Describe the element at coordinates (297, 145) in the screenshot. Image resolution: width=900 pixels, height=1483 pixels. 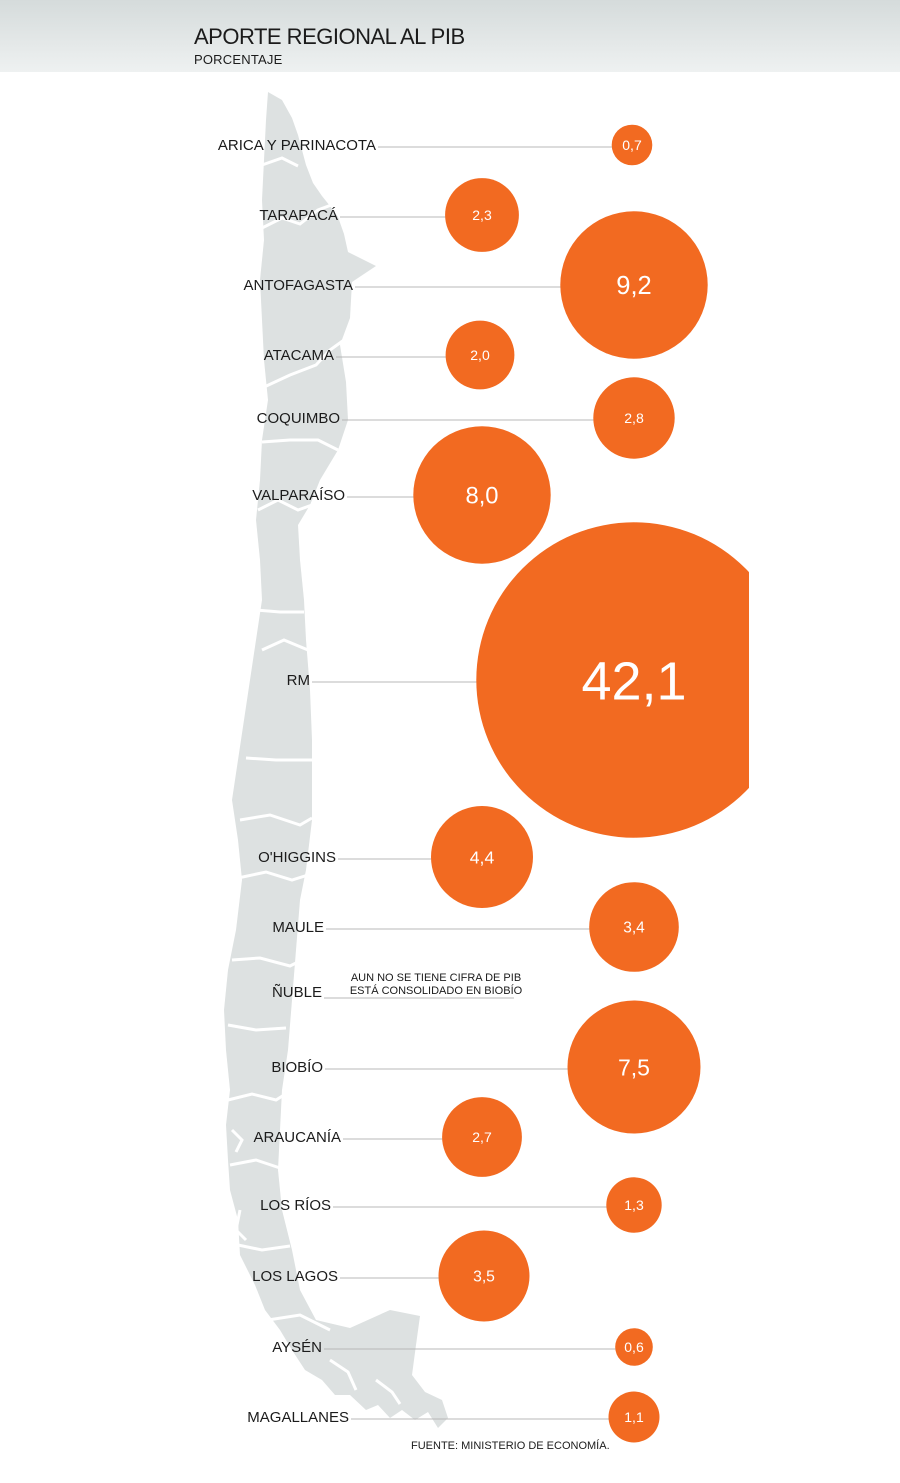
I see `region-label: ARICA Y PARINACOTA` at that location.